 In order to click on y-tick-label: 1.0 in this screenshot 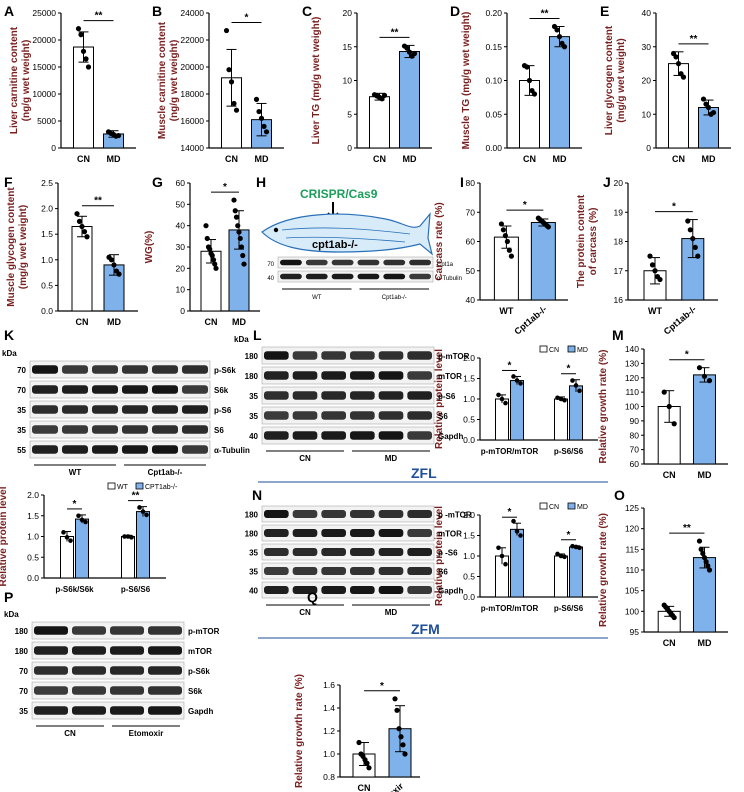, I will do `click(469, 399)`.